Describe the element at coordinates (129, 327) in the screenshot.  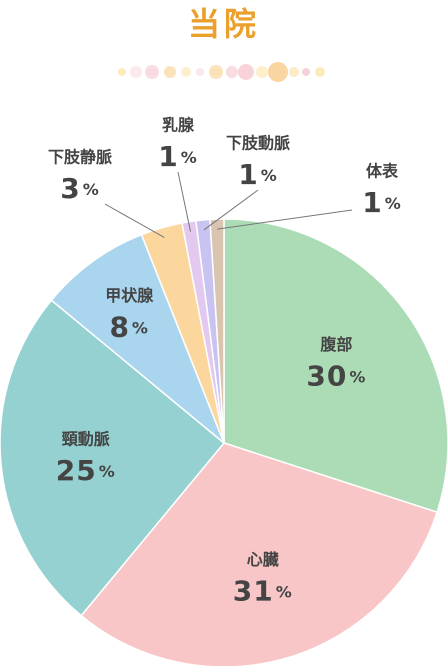
I see `value-label: 8%` at that location.